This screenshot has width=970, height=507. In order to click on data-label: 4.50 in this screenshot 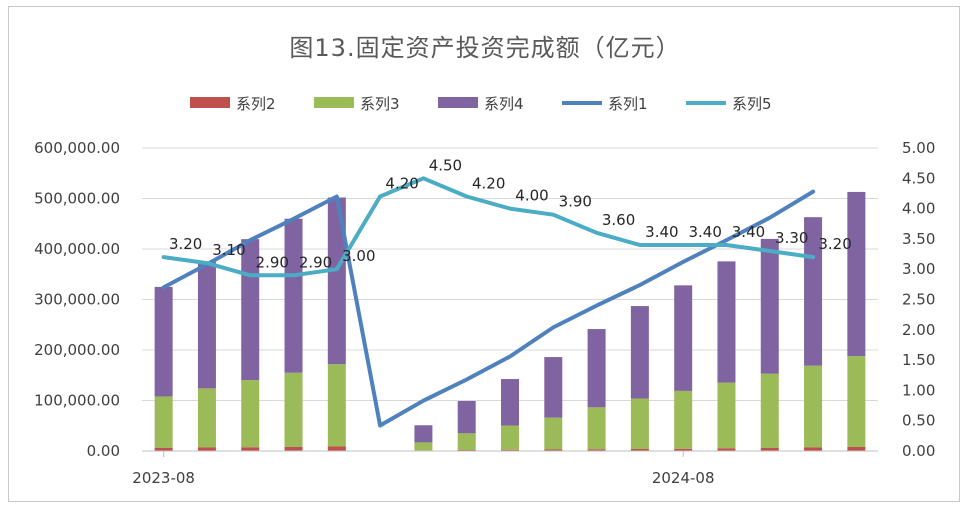, I will do `click(445, 165)`.